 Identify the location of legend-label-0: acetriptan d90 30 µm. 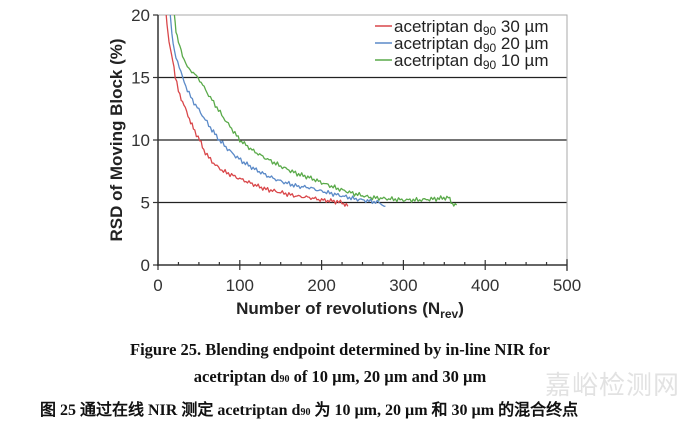
(471, 27).